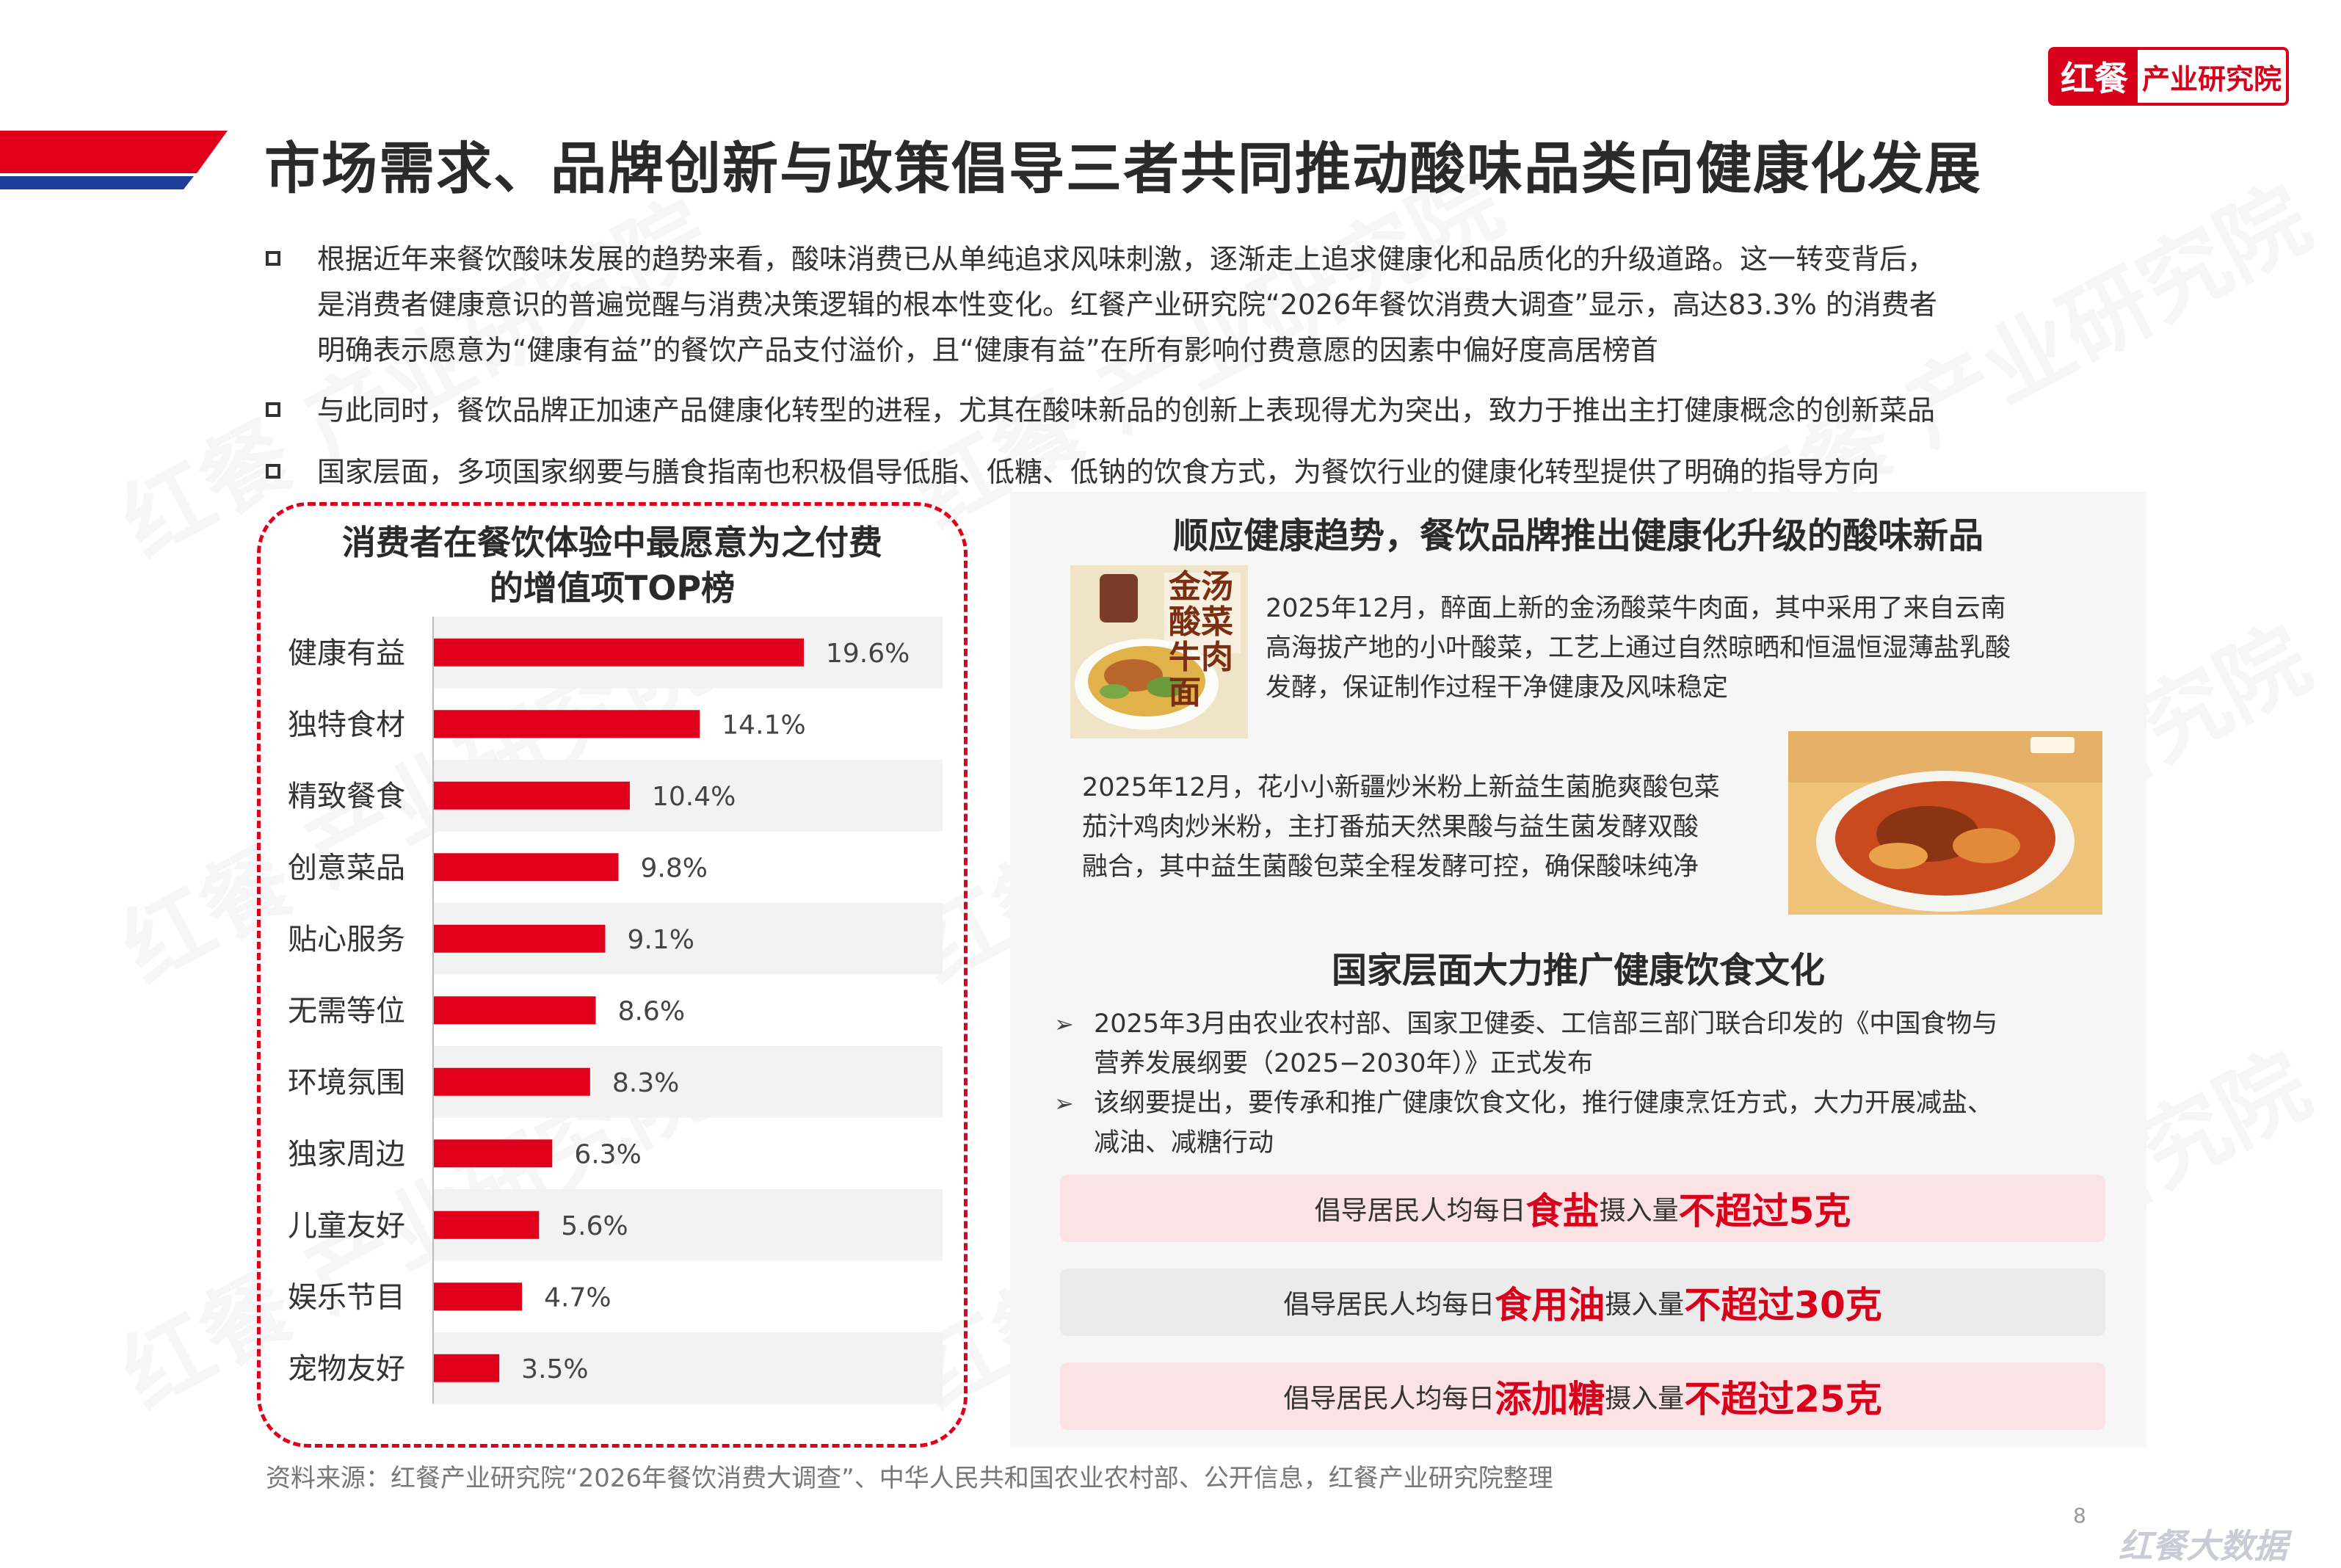  Describe the element at coordinates (346, 1154) in the screenshot. I see `chart-category-label: 独家周边` at that location.